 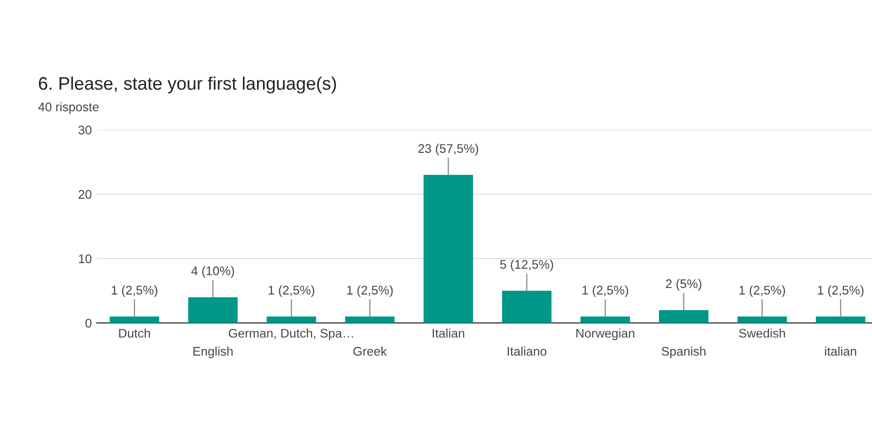 I want to click on x-tick-label: Norwegian, so click(x=605, y=334).